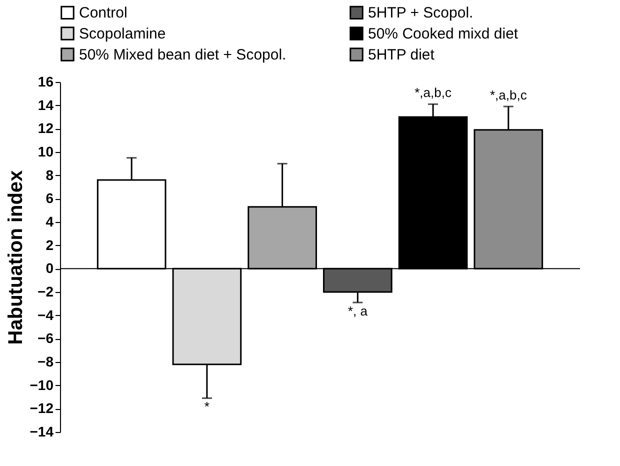  What do you see at coordinates (50, 244) in the screenshot?
I see `y-tick-label: 2` at bounding box center [50, 244].